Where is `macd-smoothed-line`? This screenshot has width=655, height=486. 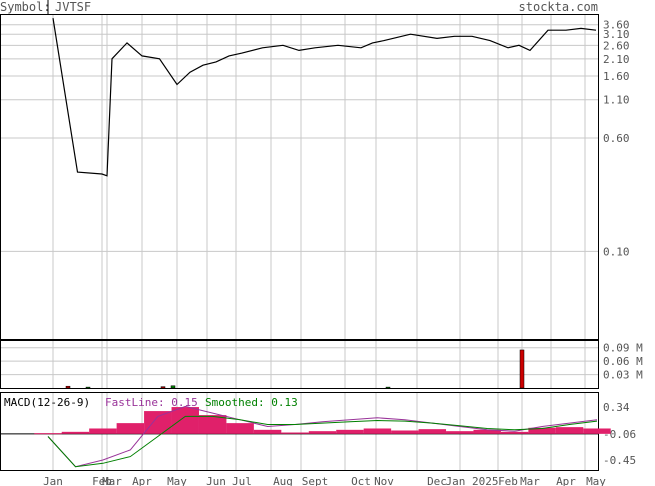
macd-smoothed-line is located at coordinates (322, 441).